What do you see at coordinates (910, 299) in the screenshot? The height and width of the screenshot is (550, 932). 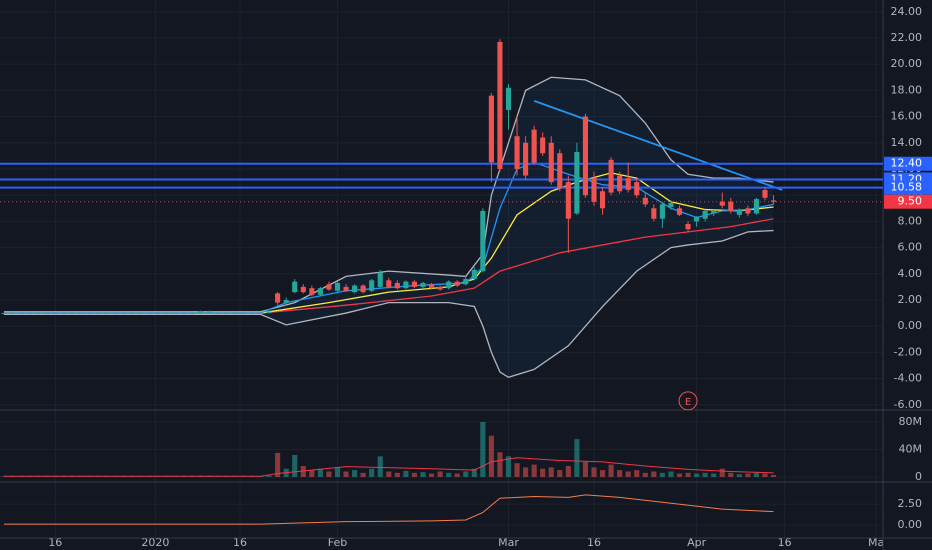 I see `y-tick-label: 2.00` at bounding box center [910, 299].